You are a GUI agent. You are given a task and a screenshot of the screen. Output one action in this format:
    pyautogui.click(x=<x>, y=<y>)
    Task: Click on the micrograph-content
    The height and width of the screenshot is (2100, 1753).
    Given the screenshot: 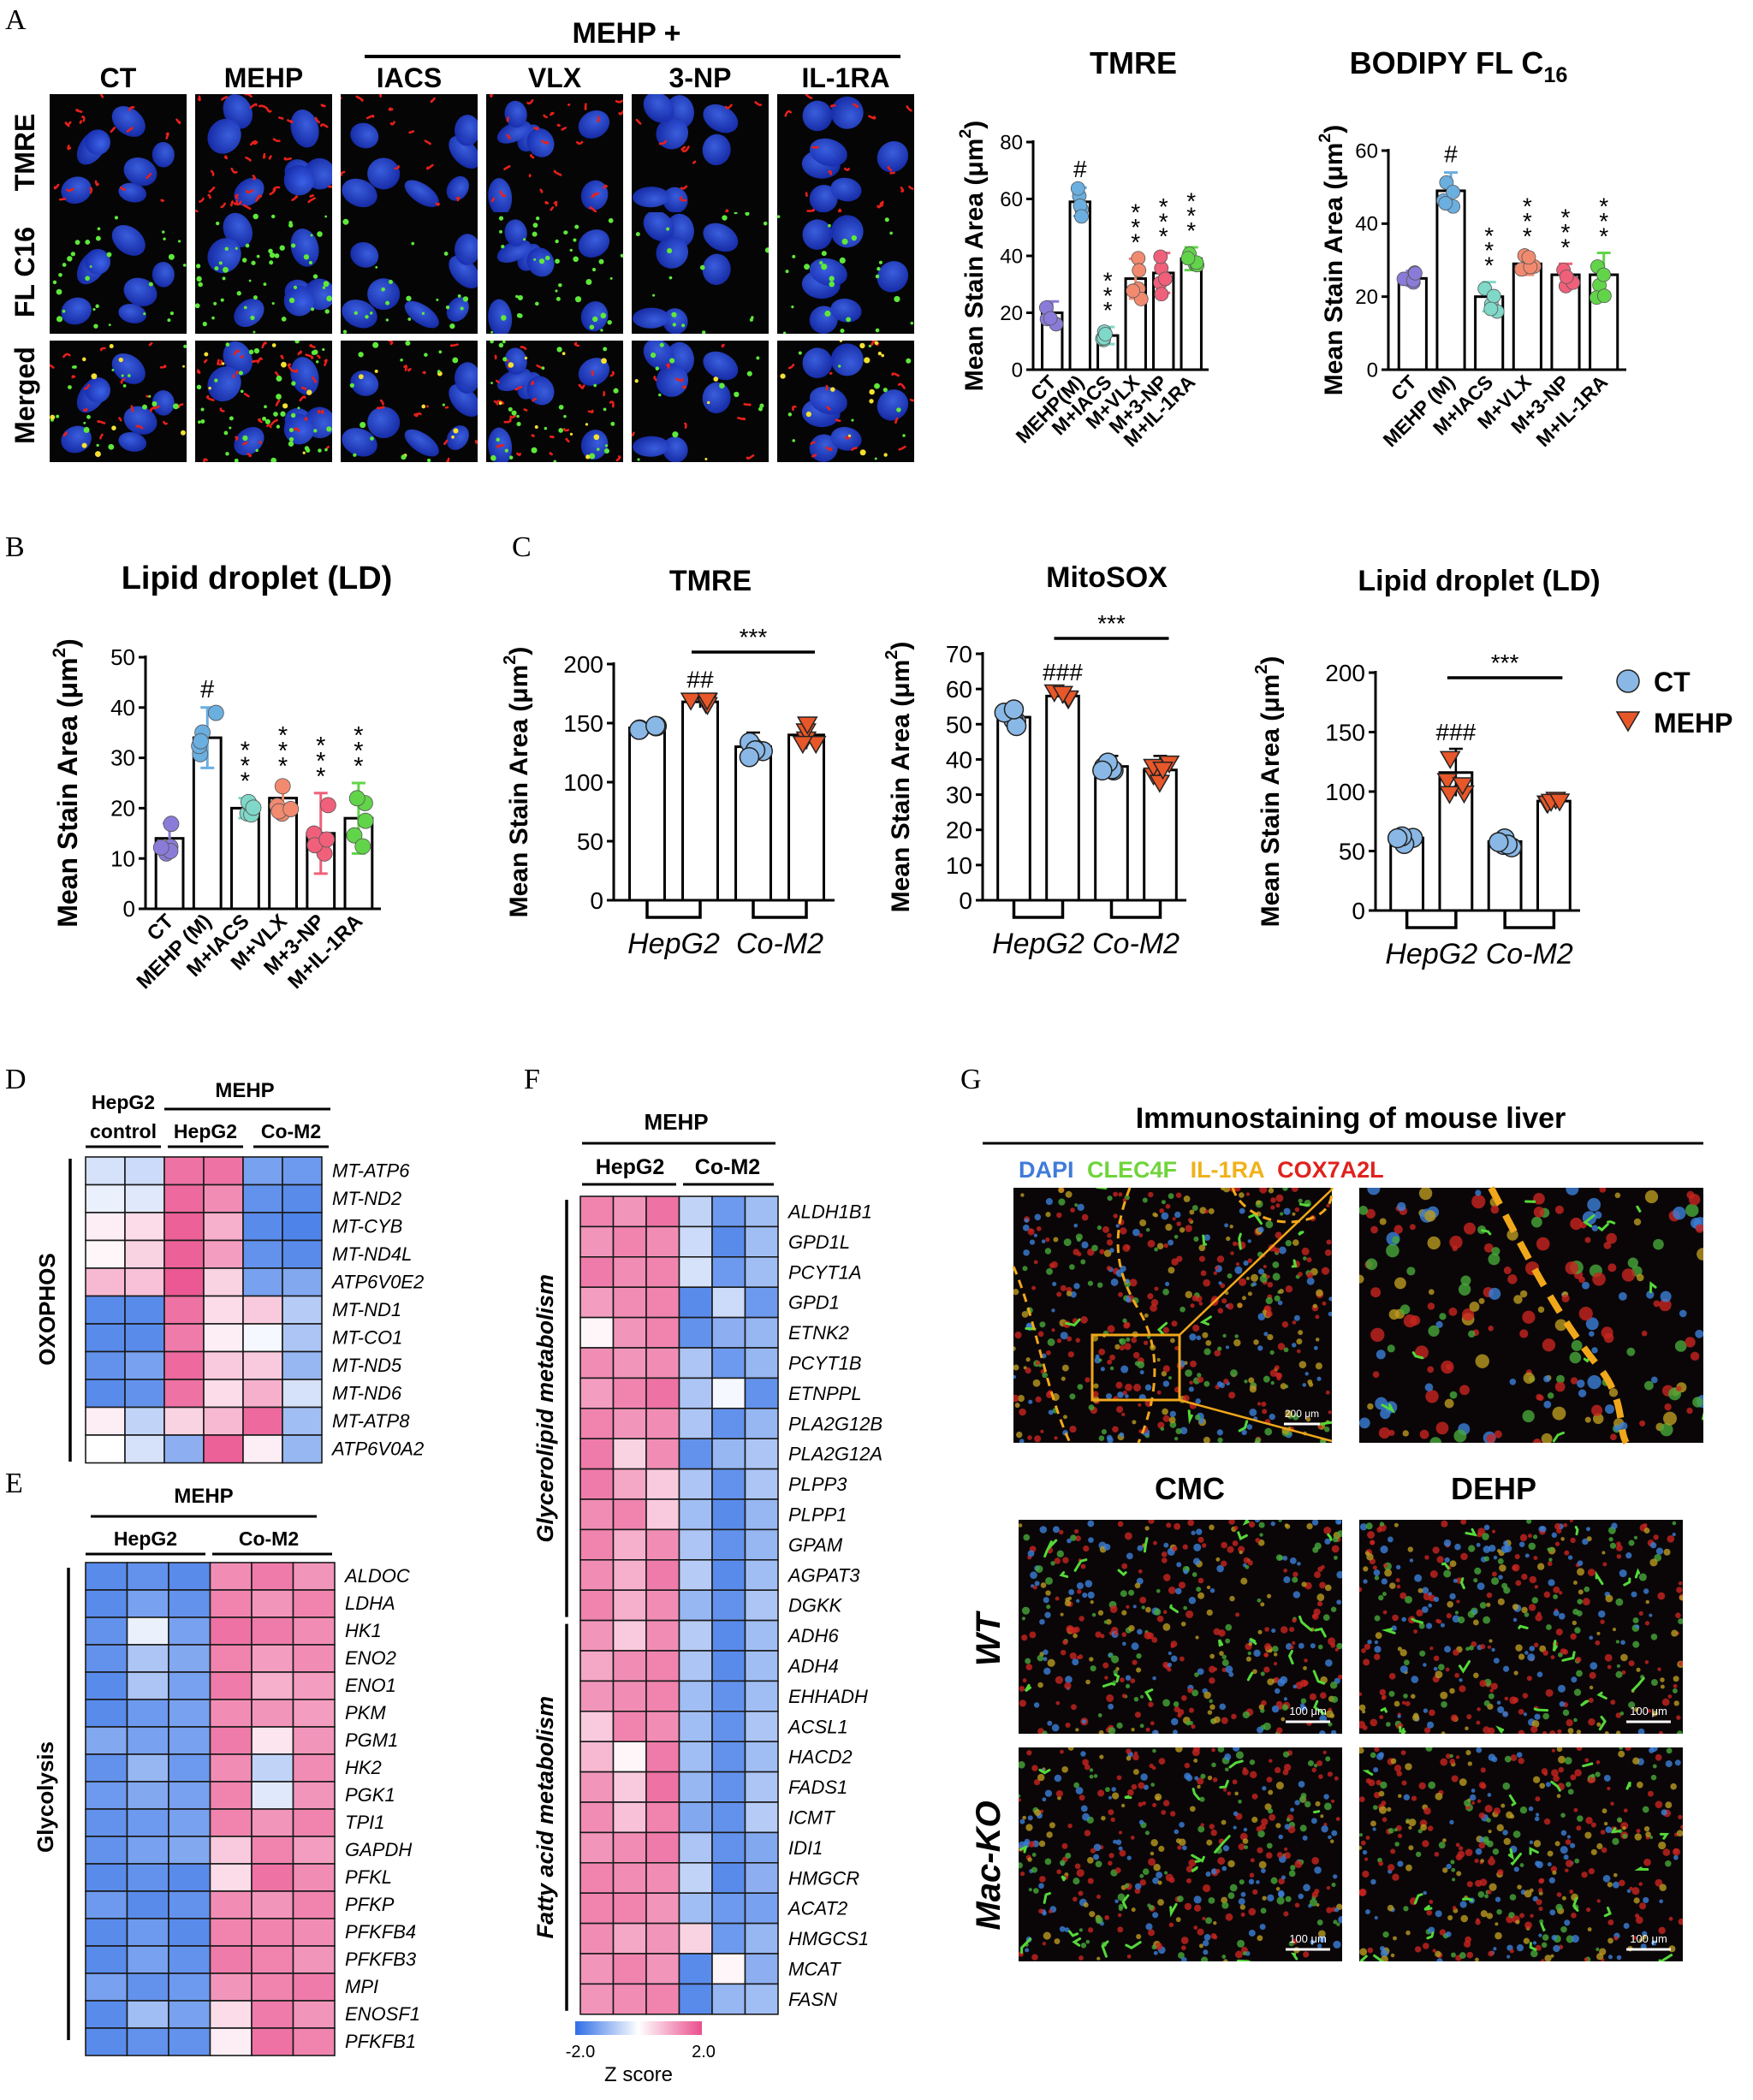 What is the action you would take?
    pyautogui.click(x=264, y=401)
    